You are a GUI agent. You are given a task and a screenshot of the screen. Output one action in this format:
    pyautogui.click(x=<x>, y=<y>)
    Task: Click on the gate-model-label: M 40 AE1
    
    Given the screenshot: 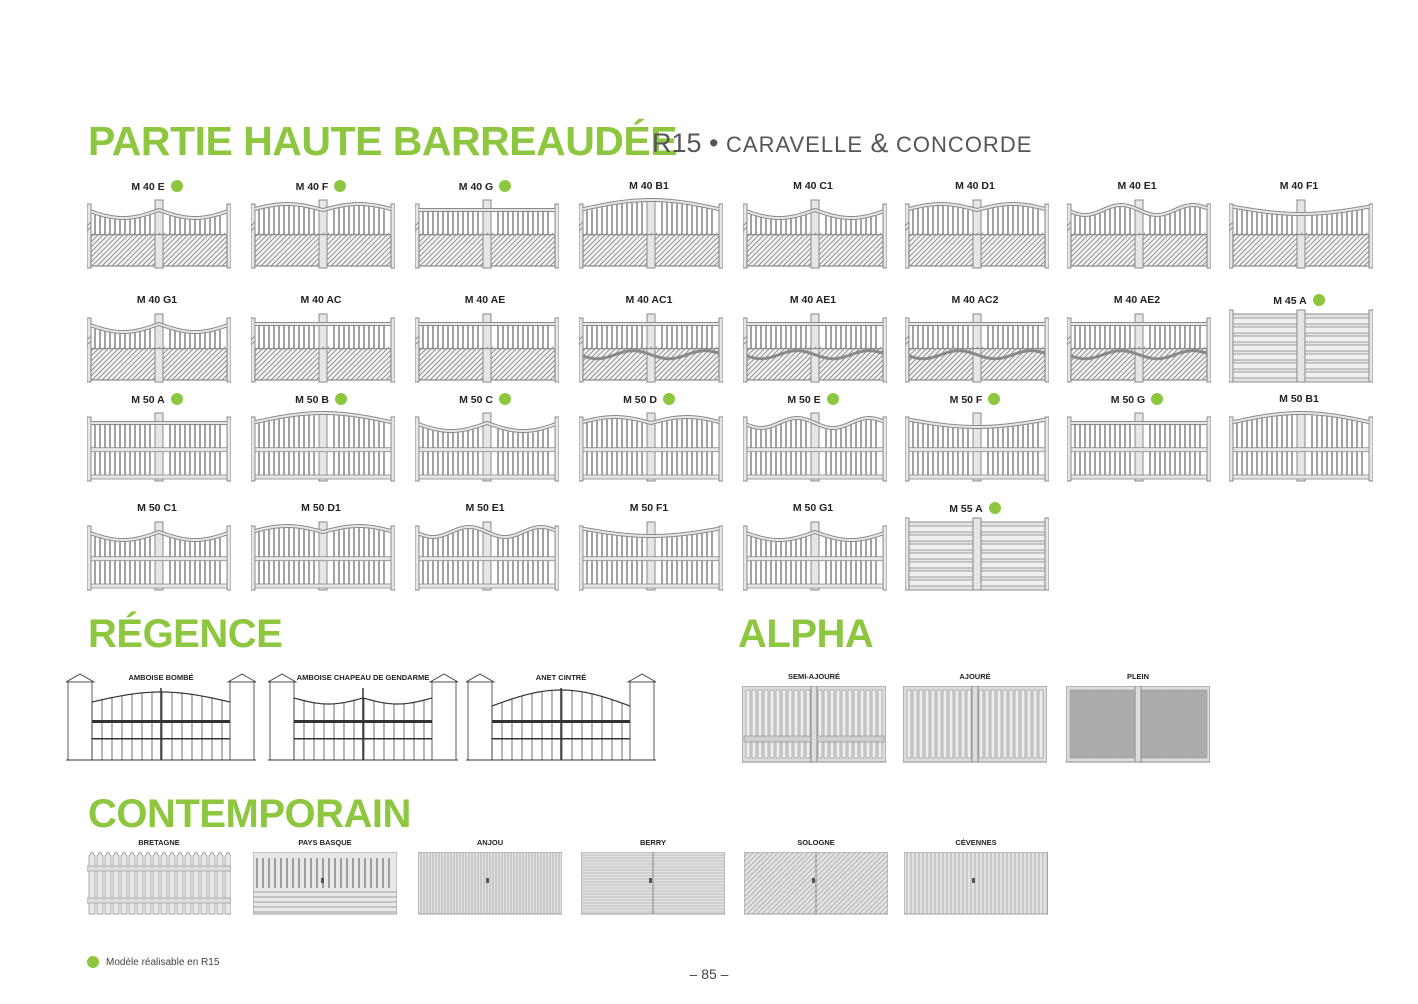 What is the action you would take?
    pyautogui.click(x=813, y=300)
    